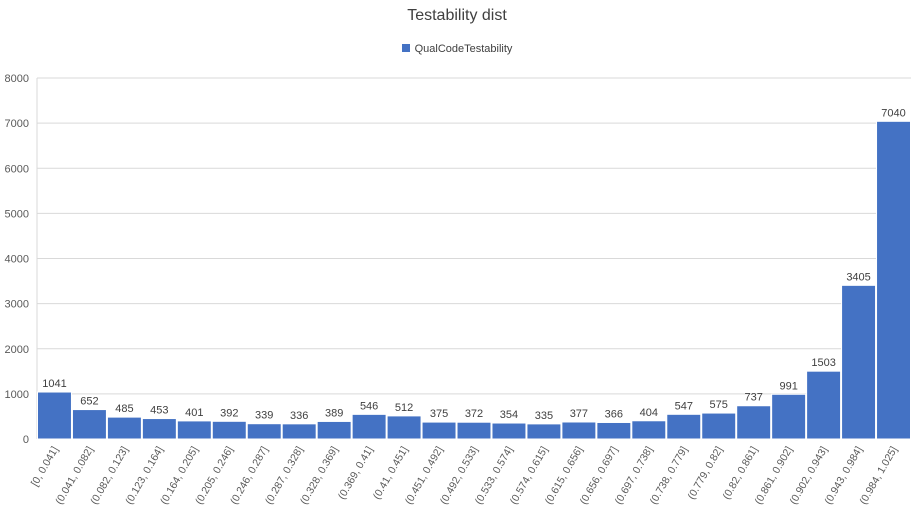  What do you see at coordinates (17, 395) in the screenshot?
I see `y-tick-label: 1000` at bounding box center [17, 395].